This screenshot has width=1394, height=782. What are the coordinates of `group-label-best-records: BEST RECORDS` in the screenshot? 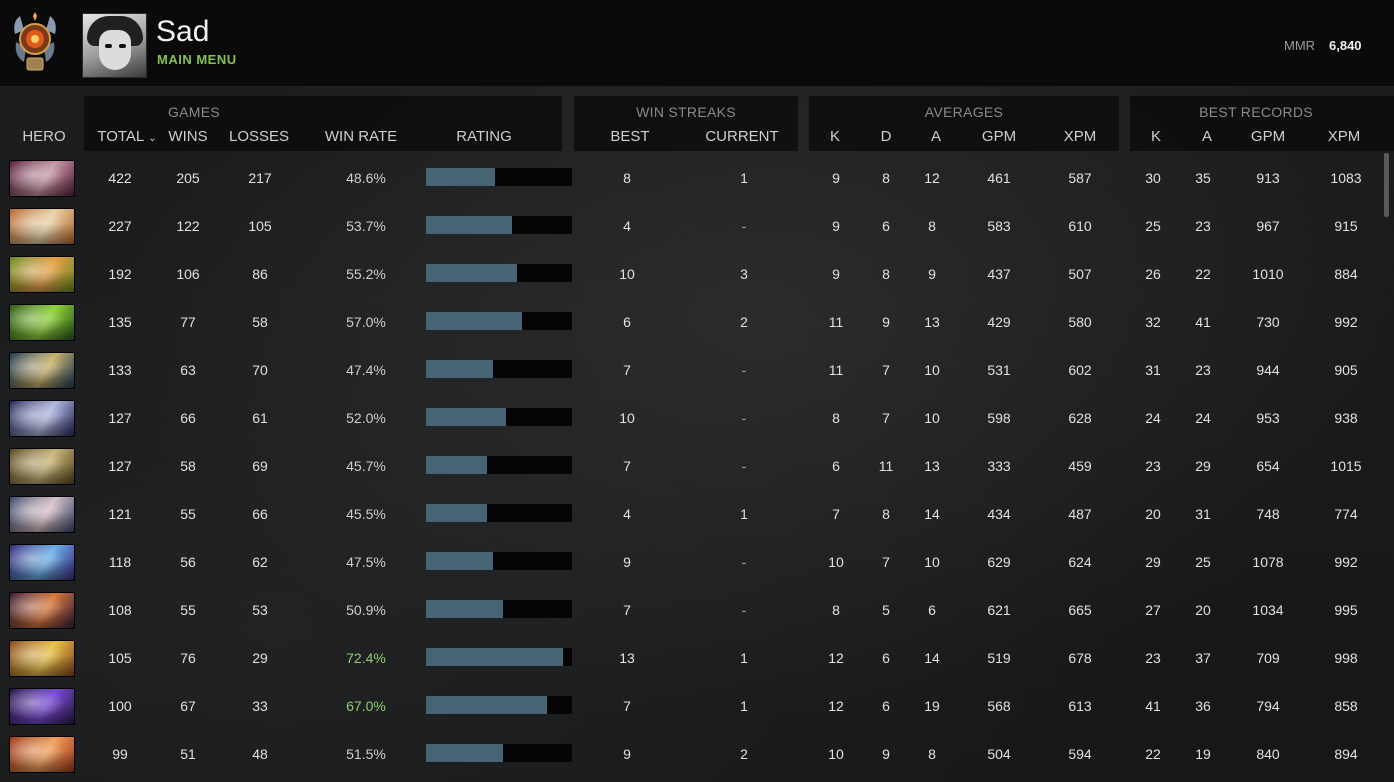 It's located at (1256, 112).